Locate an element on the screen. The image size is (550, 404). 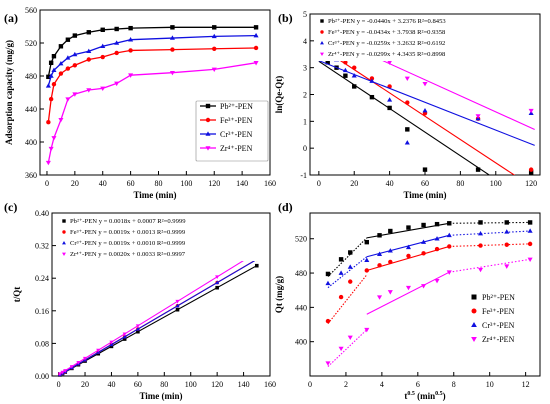
p1-series-0-point is located at coordinates (407, 129).